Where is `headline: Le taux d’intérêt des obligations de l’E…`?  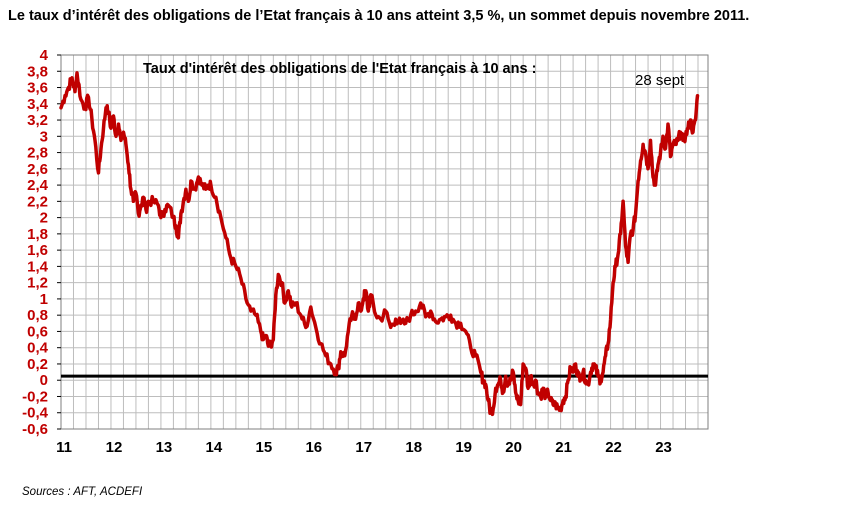
headline: Le taux d’intérêt des obligations de l’E… is located at coordinates (379, 16).